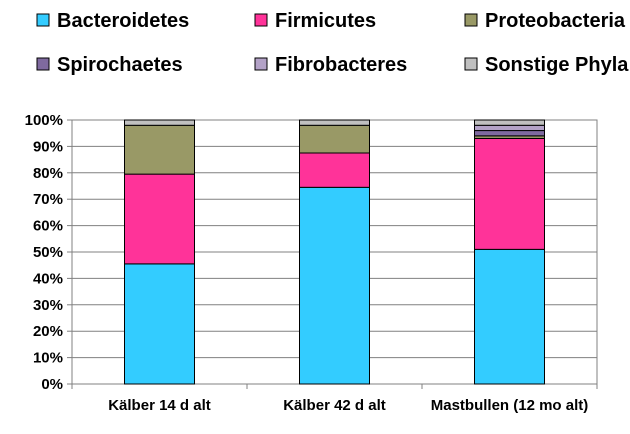 The width and height of the screenshot is (630, 434). I want to click on legend-swatch-fibrobacteres, so click(261, 64).